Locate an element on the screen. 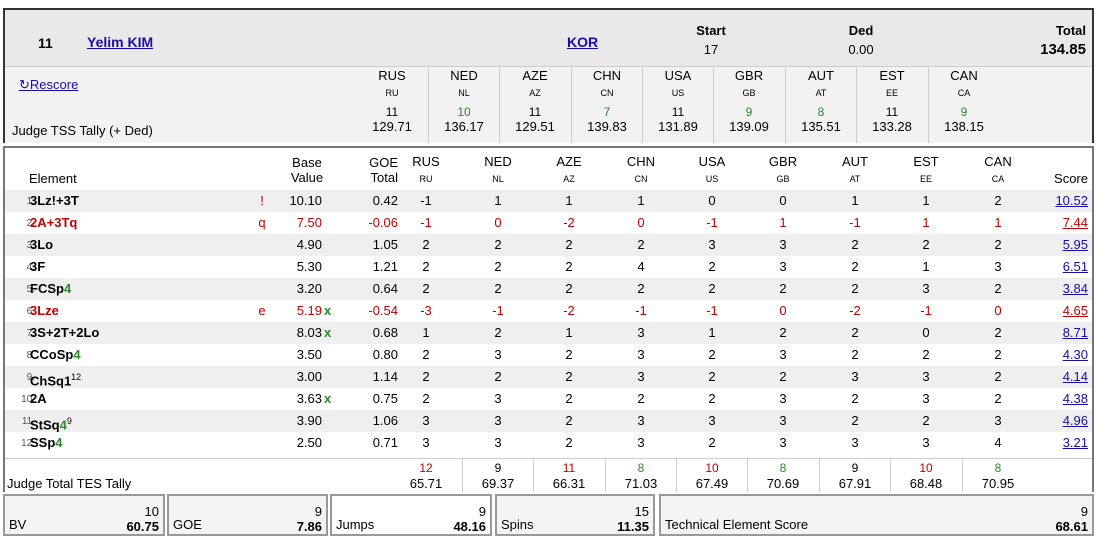 Image resolution: width=1103 pixels, height=536 pixels. element-row: 7. 3S+2T+2Lo 8.03 x 0.68 1 2 1 3 1 2 2 0 2 8.71 is located at coordinates (548, 333).